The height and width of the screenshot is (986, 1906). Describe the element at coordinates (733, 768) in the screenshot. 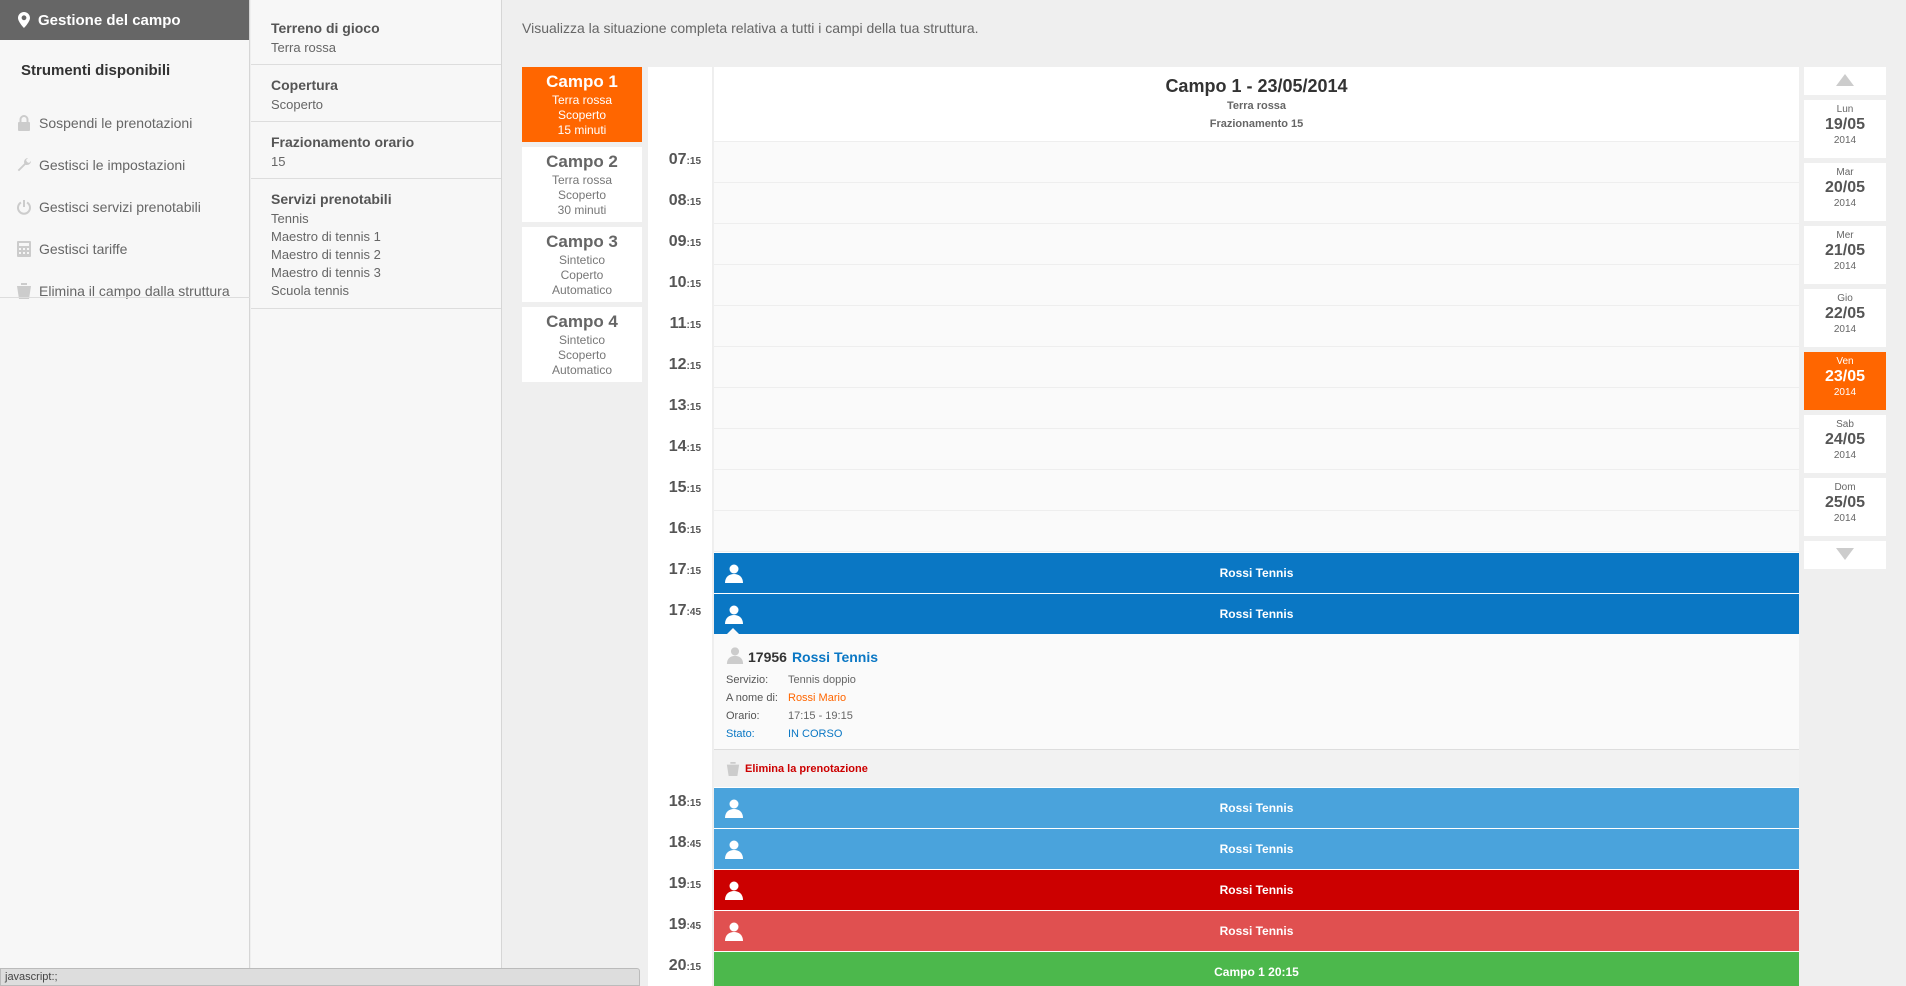

I see `trash-icon` at that location.